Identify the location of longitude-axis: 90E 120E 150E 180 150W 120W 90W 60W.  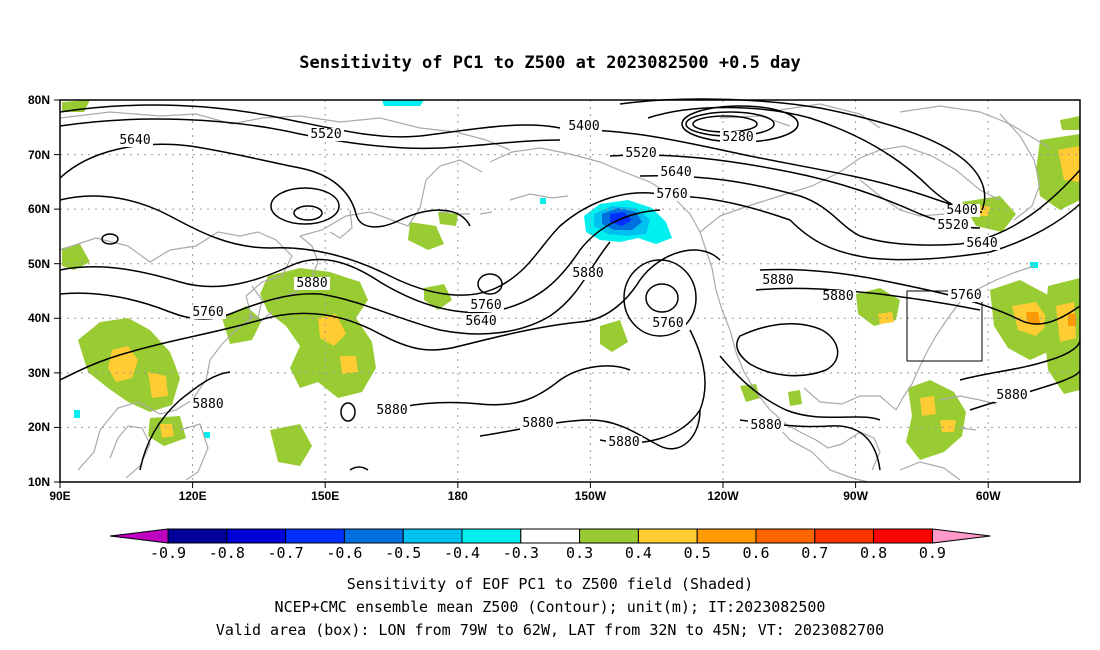
(525, 492).